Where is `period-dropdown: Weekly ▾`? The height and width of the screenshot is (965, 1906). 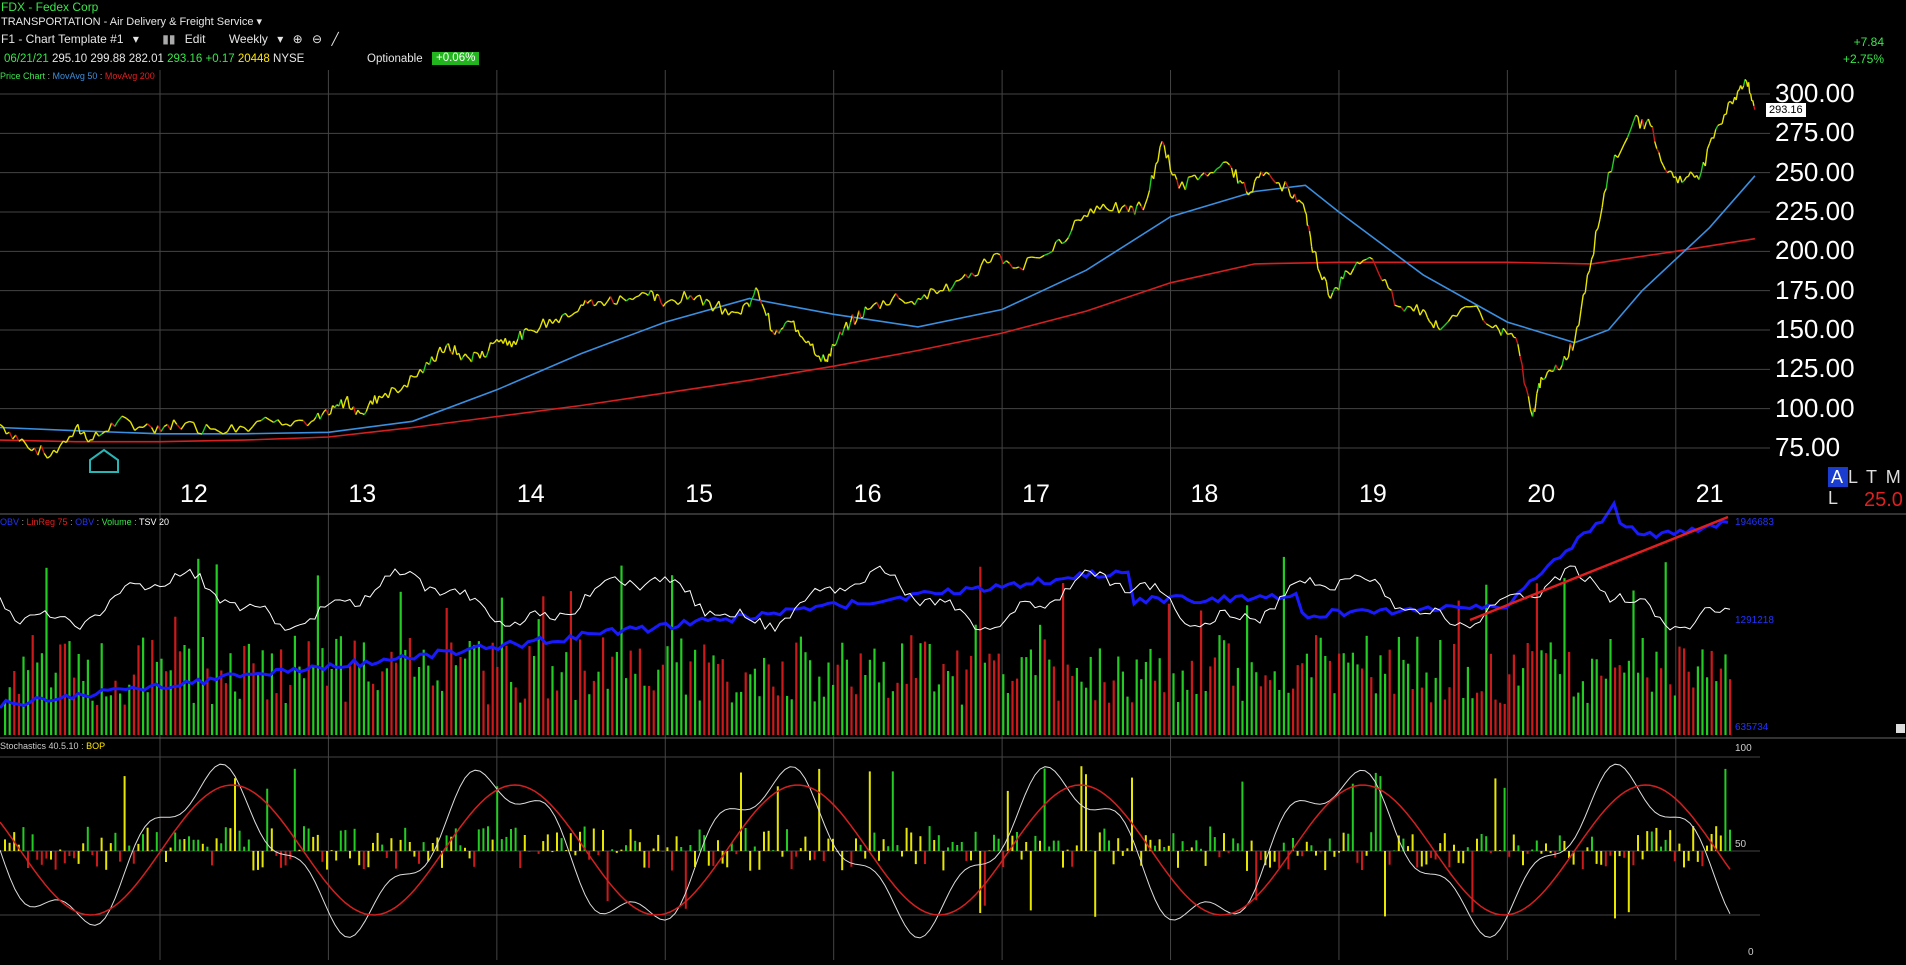 period-dropdown: Weekly ▾ is located at coordinates (256, 39).